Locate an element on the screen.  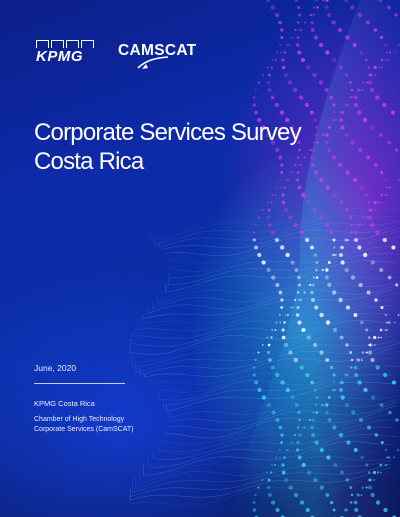
kpmg-logo: KPMG is located at coordinates (66, 53).